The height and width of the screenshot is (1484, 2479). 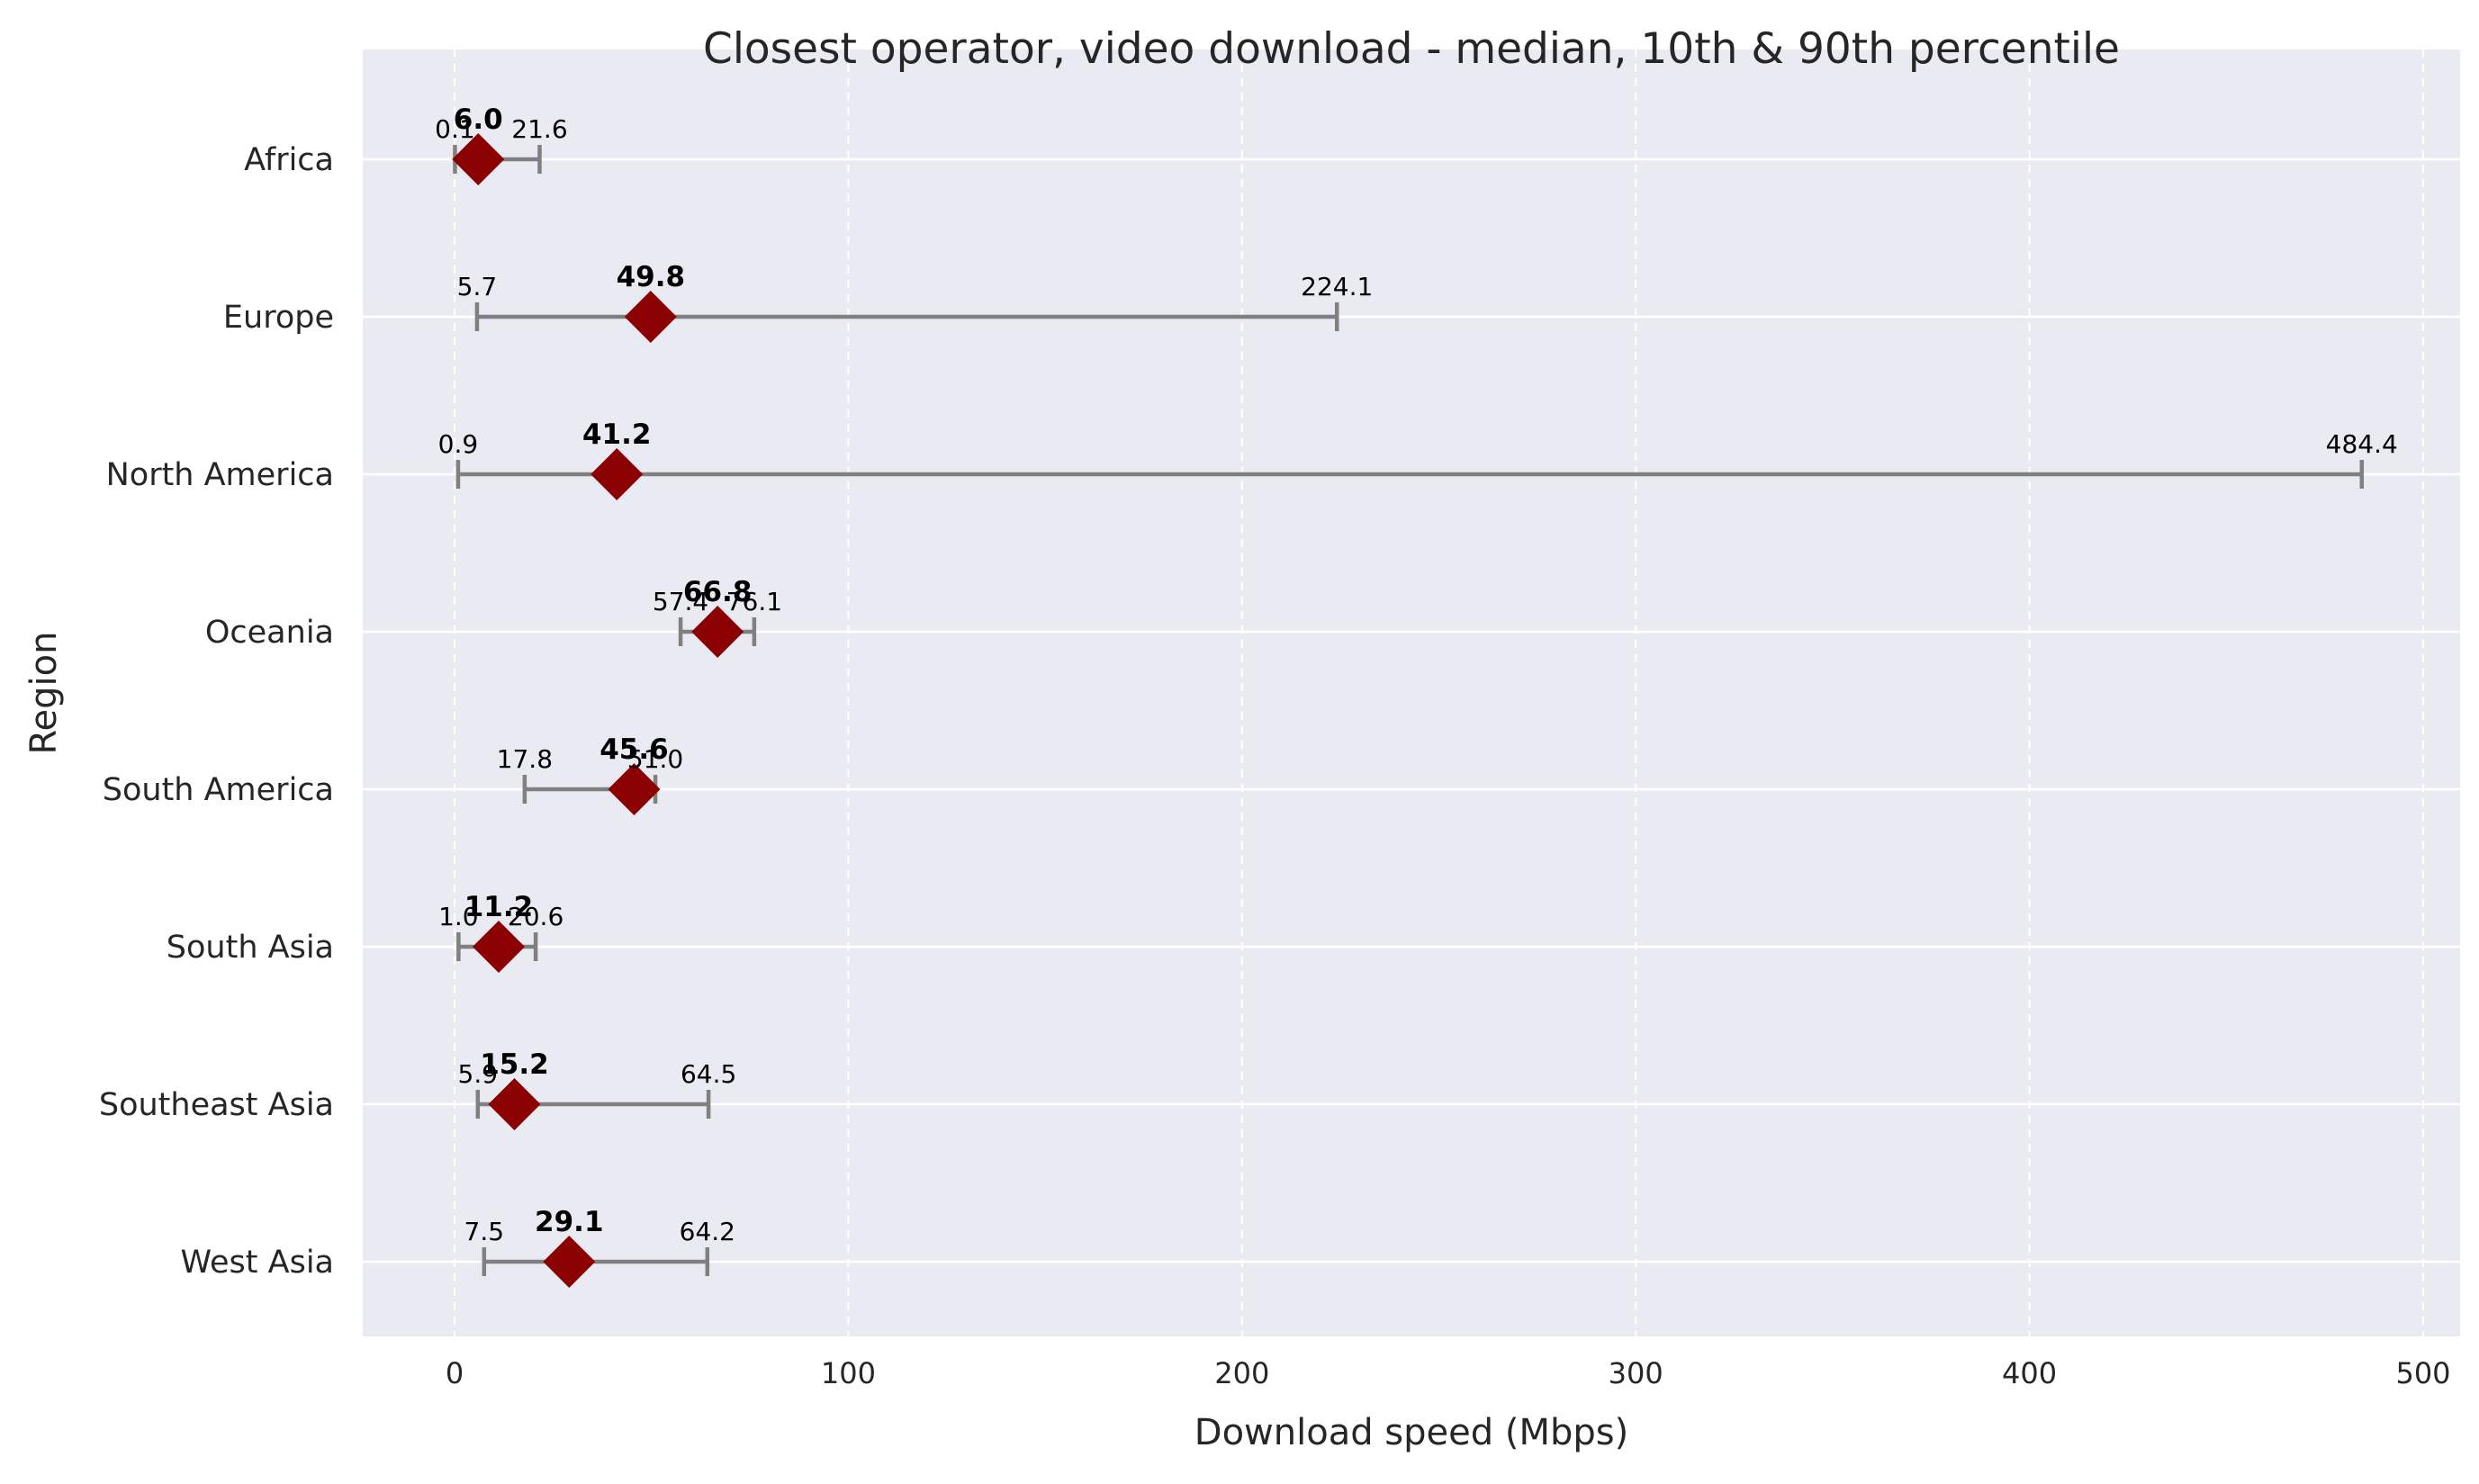 What do you see at coordinates (455, 129) in the screenshot?
I see `p10-label: 0.1` at bounding box center [455, 129].